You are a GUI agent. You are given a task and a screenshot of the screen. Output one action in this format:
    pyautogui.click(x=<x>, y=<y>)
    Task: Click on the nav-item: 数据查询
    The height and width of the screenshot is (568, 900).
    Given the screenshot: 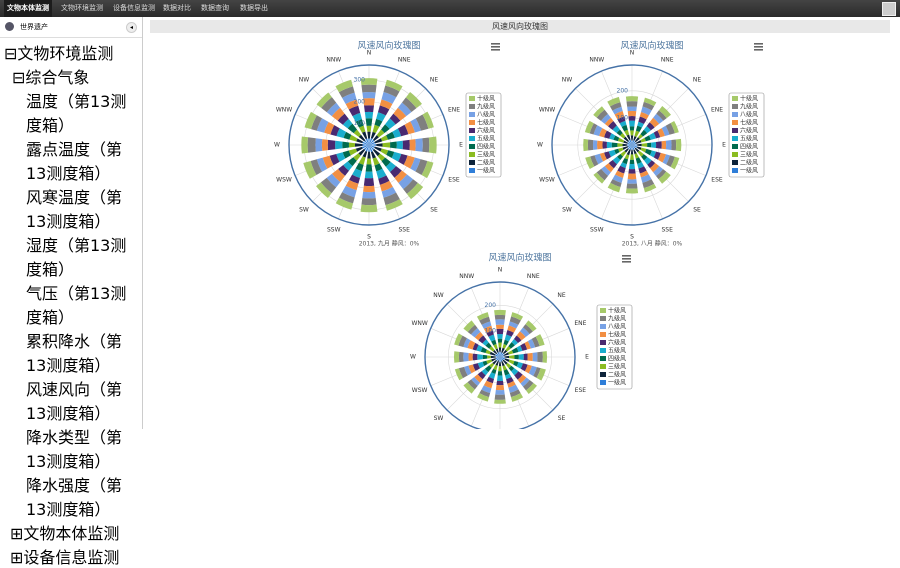 What is the action you would take?
    pyautogui.click(x=215, y=8)
    